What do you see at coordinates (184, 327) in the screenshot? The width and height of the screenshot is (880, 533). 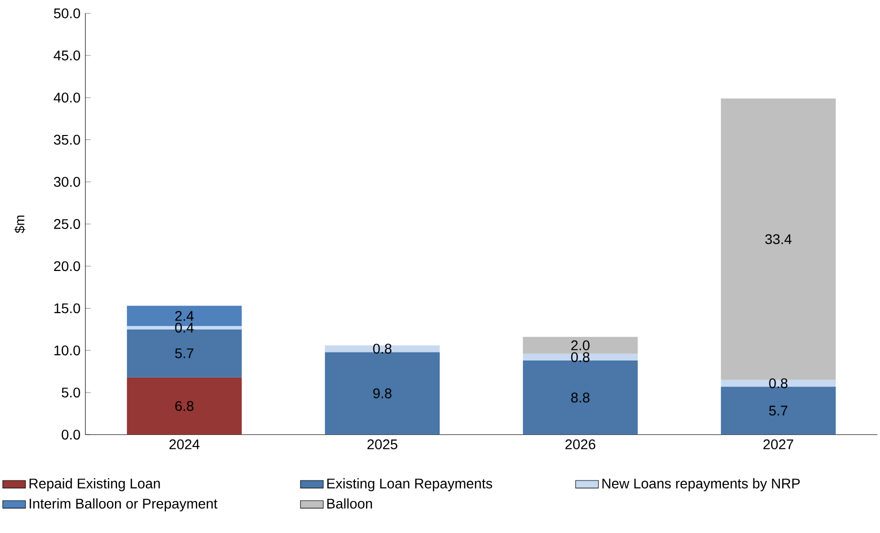 I see `data-label: 0.4` at bounding box center [184, 327].